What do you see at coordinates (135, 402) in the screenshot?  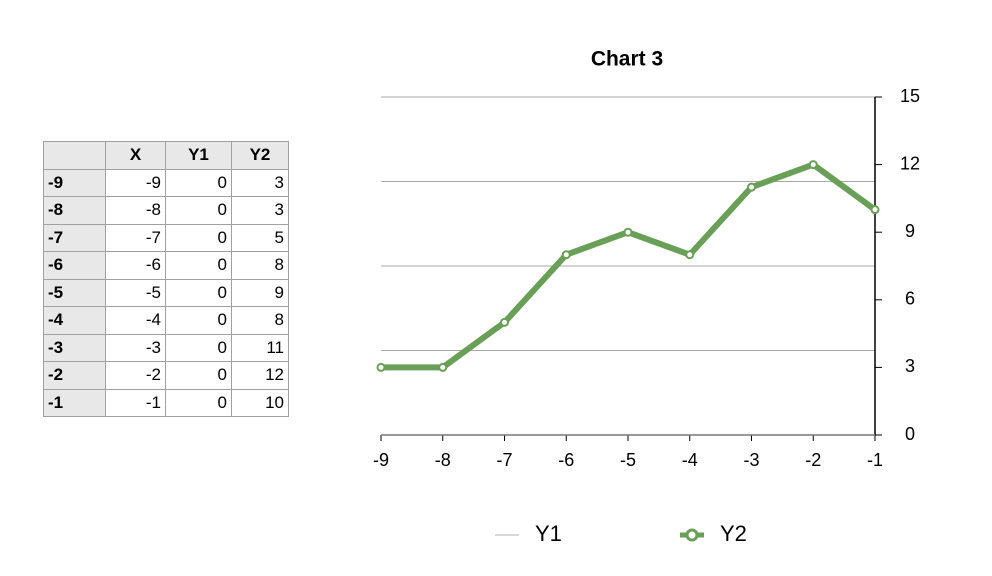 I see `table-cell: -1` at bounding box center [135, 402].